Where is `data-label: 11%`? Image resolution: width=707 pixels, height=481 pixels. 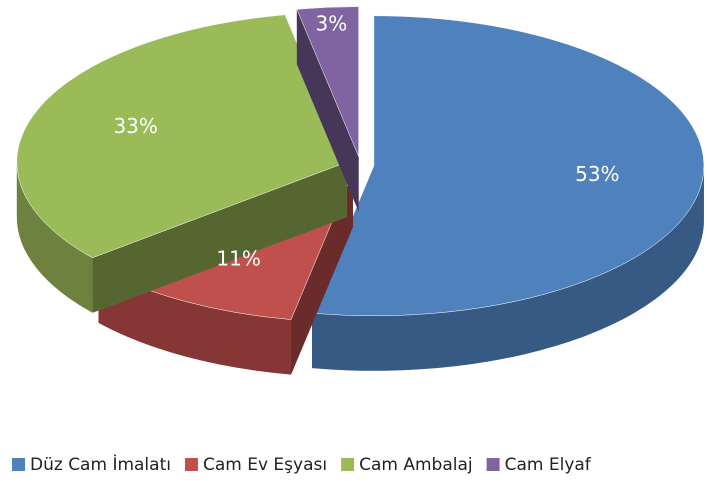 data-label: 11% is located at coordinates (238, 259).